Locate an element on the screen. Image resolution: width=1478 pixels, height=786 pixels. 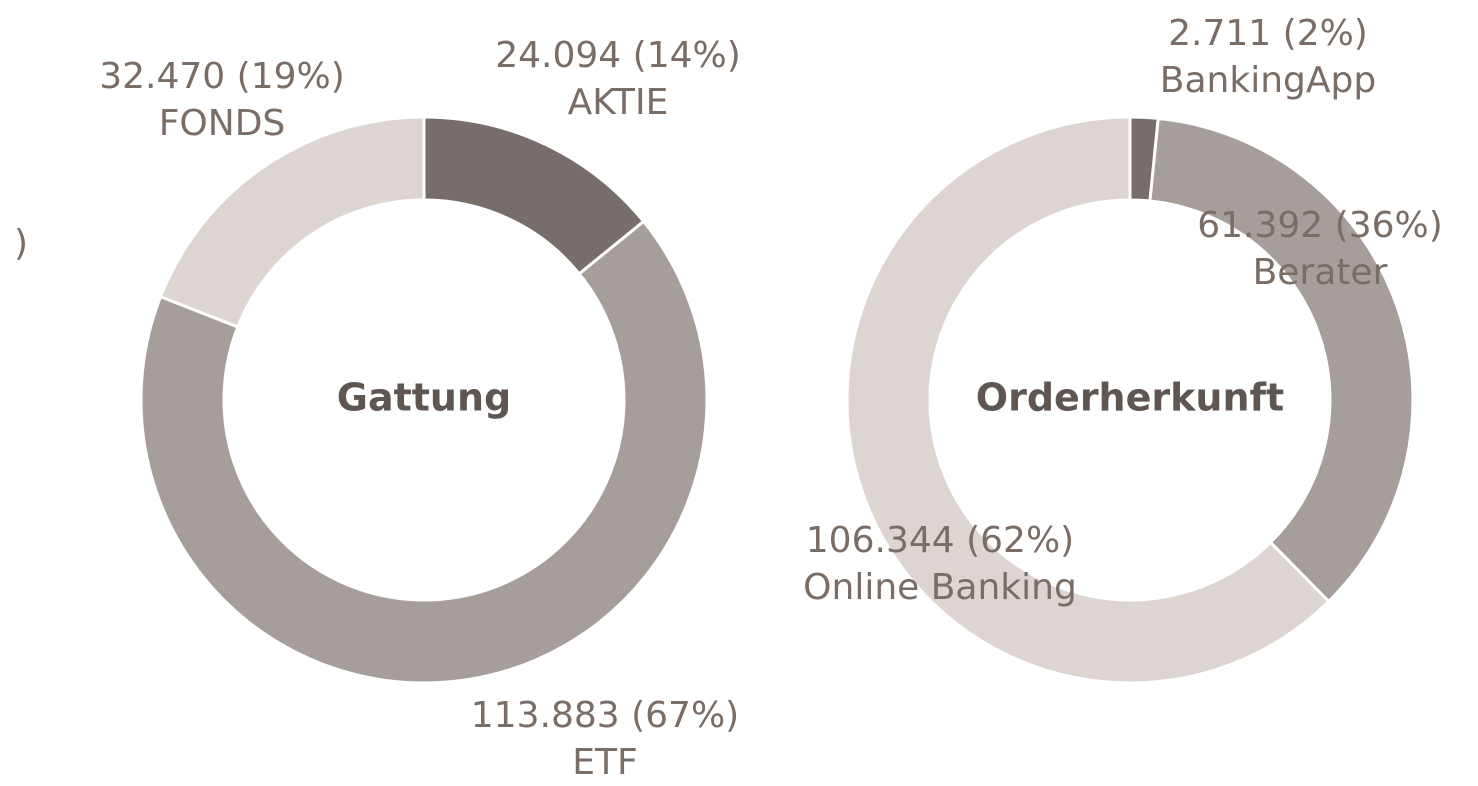
clipped-label: ) is located at coordinates (21, 243).